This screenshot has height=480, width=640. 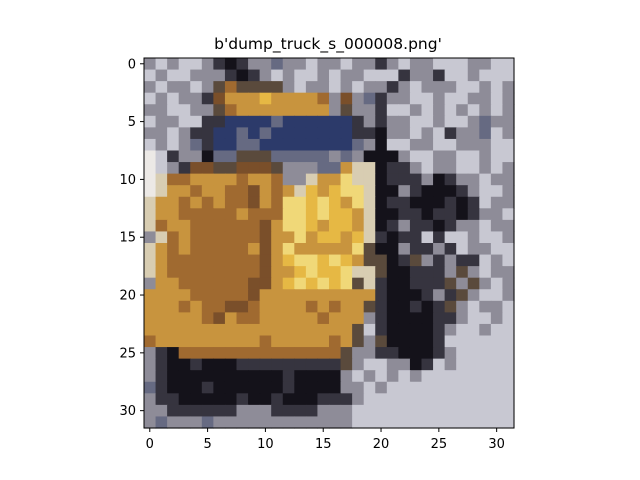 I want to click on y-tick-label: 15, so click(x=127, y=238).